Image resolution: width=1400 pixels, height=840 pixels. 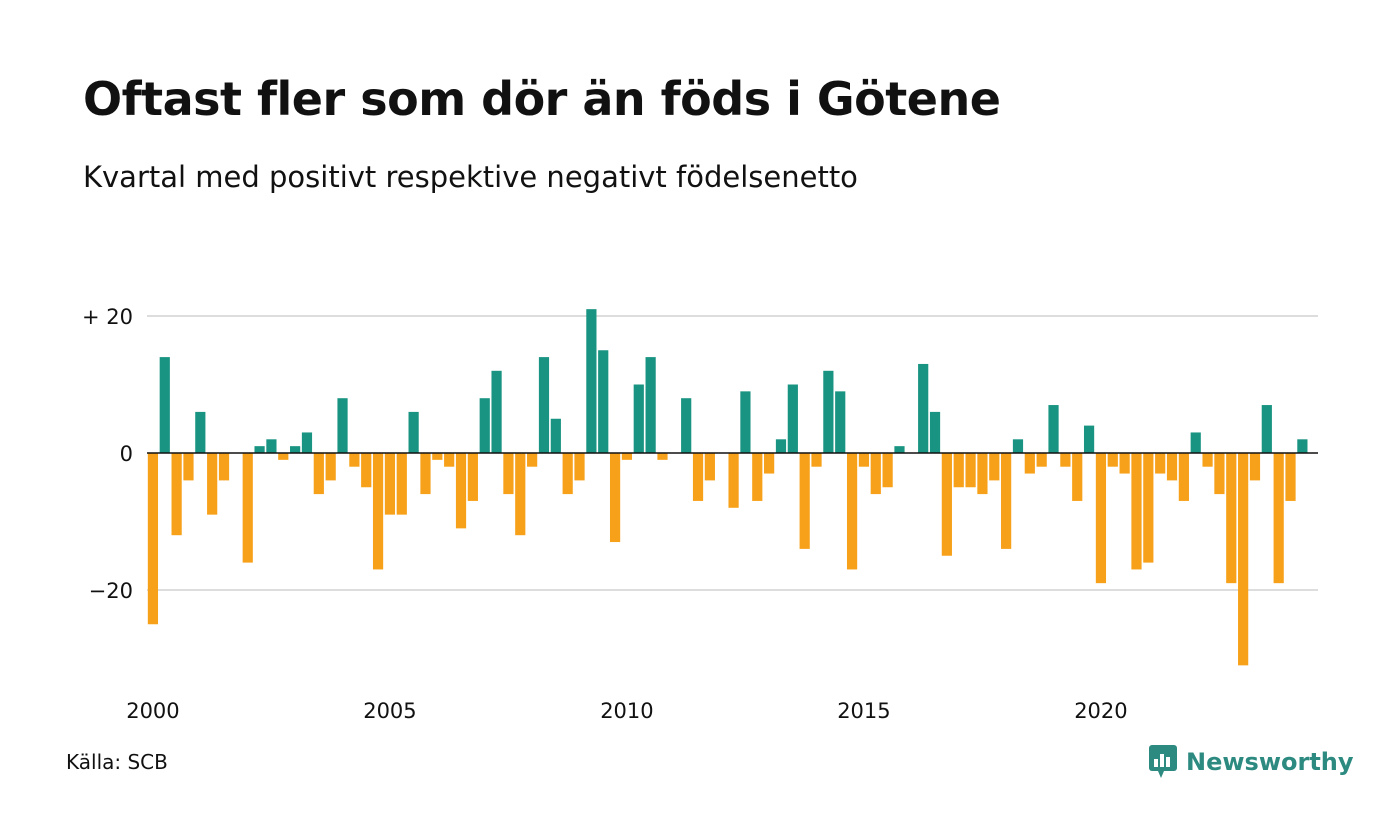 I want to click on y-tick-label: −20, so click(x=111, y=591).